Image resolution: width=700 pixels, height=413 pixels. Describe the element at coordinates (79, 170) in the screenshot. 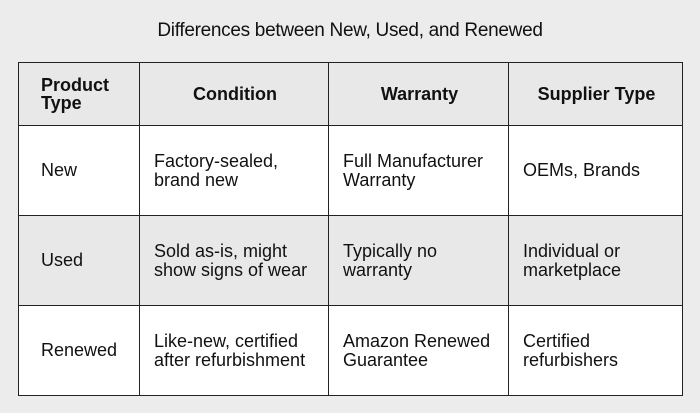

I see `cell-product: New` at that location.